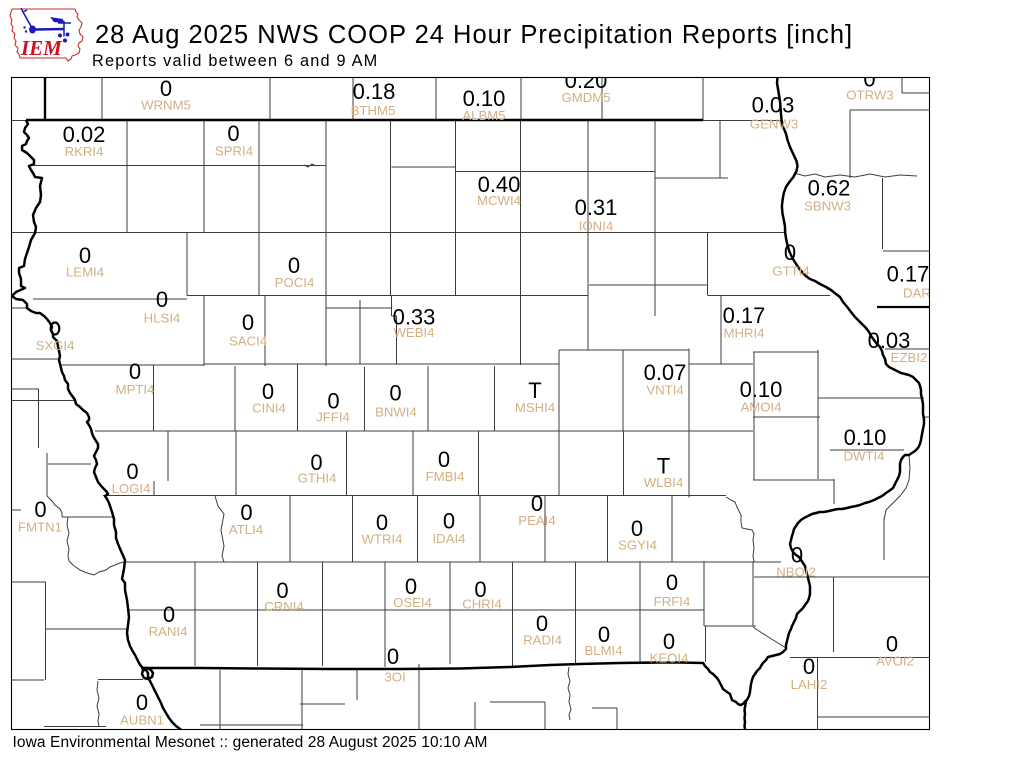 Image resolution: width=1024 pixels, height=768 pixels. I want to click on svg-text: HLSI4, so click(162, 318).